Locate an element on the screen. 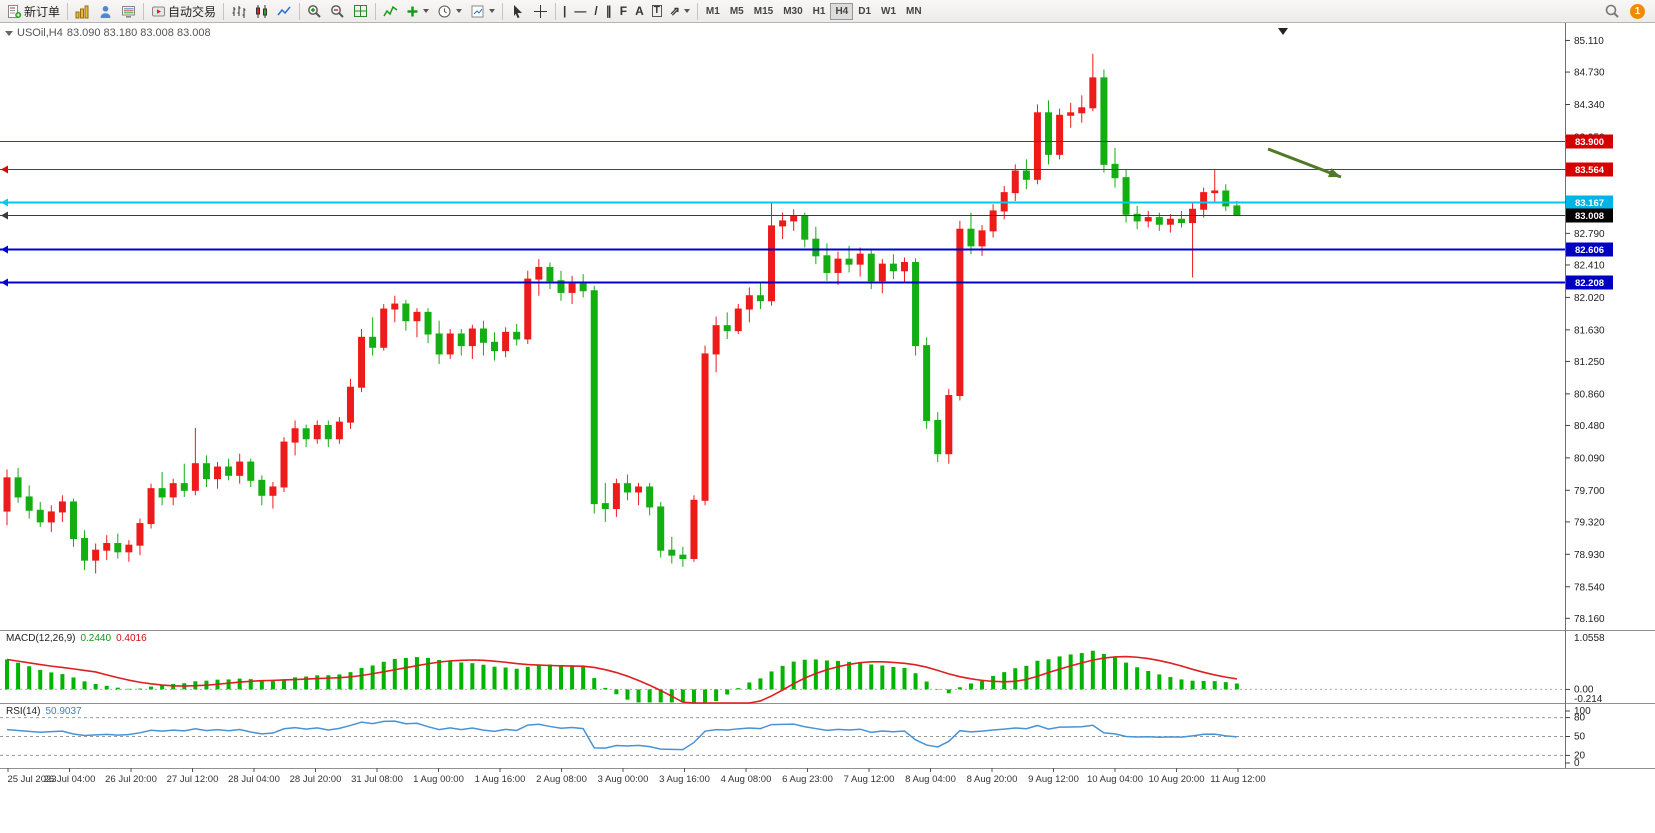 This screenshot has width=1655, height=833. crosshair-icon is located at coordinates (541, 11).